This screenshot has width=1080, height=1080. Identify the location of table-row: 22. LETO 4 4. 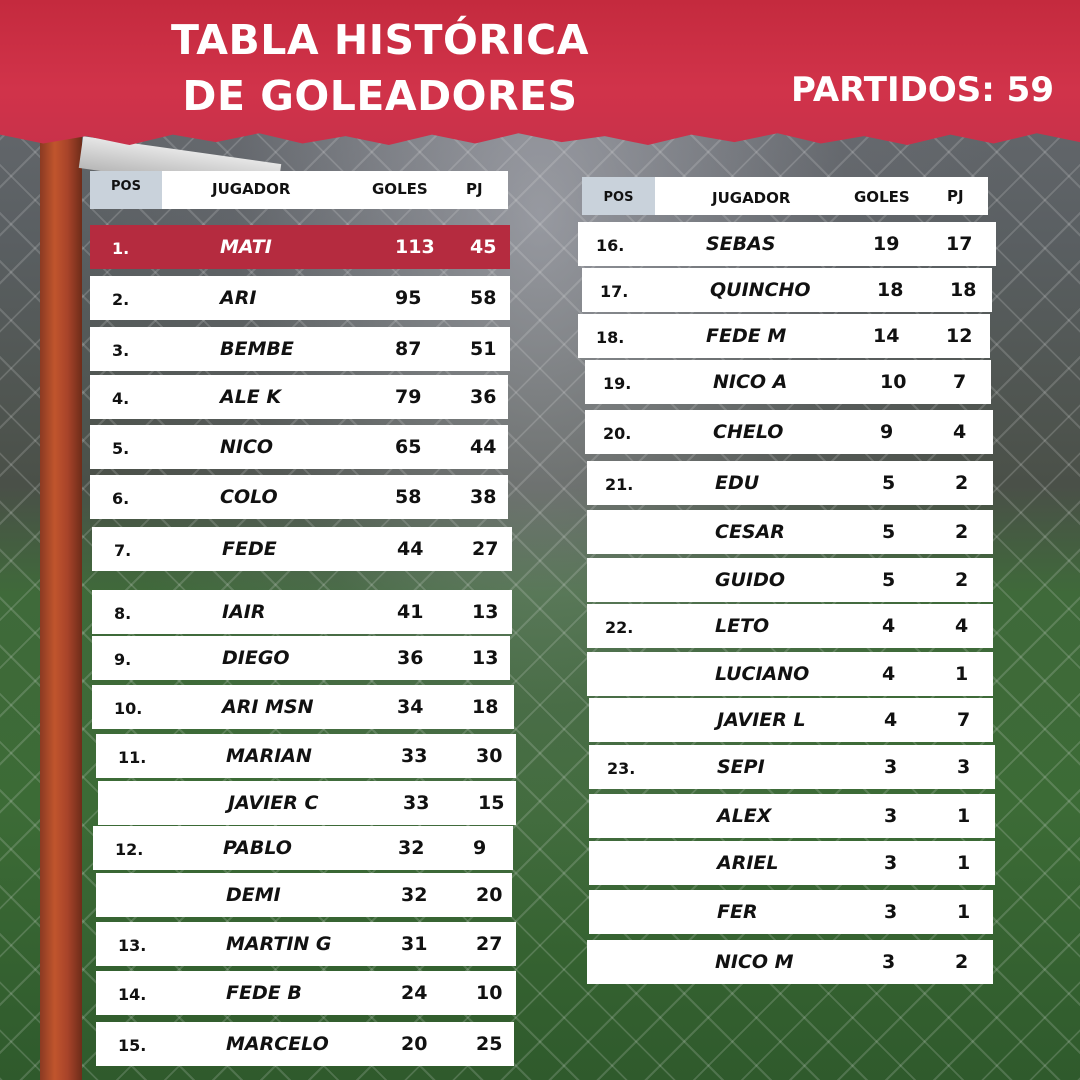
(790, 626).